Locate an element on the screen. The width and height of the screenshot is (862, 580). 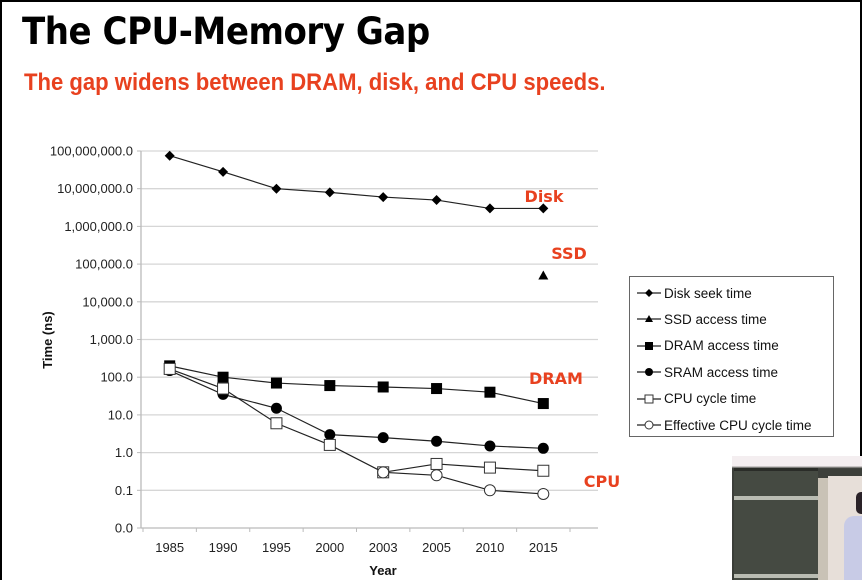
legend-label: DRAM access time is located at coordinates (721, 346).